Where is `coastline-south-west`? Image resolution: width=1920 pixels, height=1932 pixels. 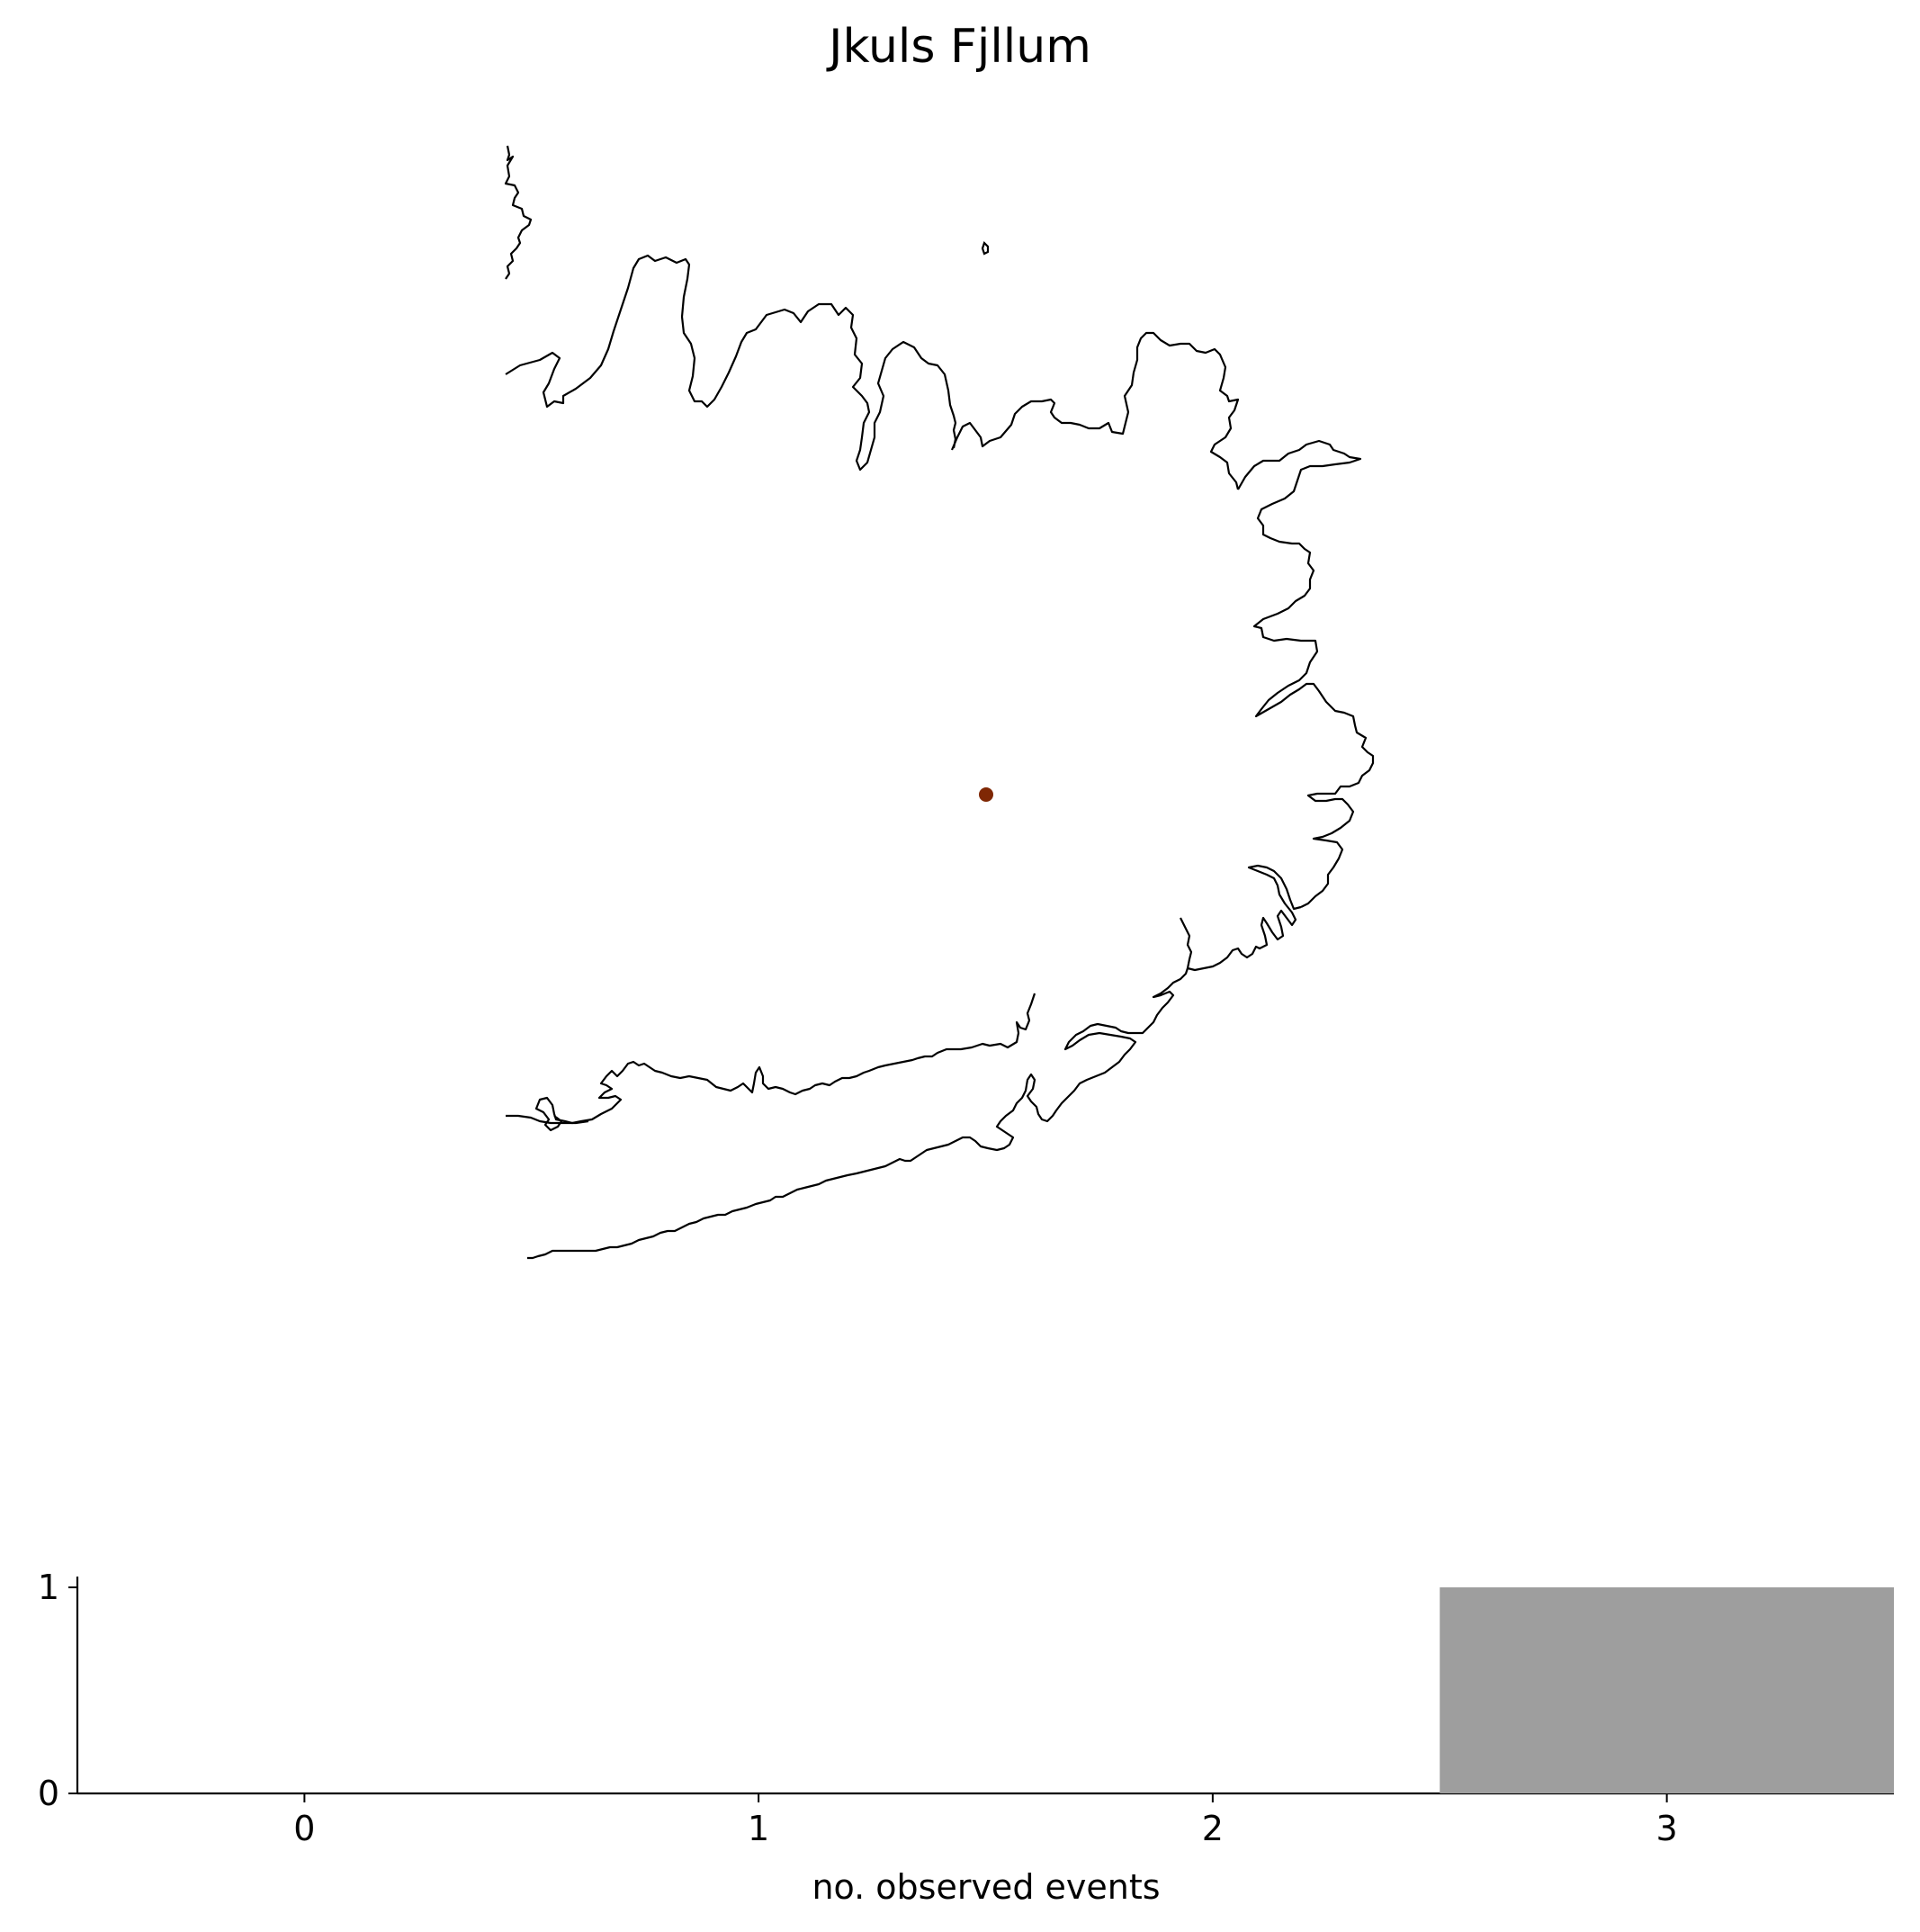
coastline-south-west is located at coordinates (785, 1062).